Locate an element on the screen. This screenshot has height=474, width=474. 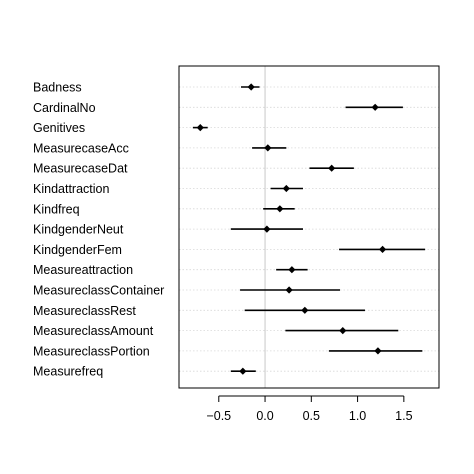
y-label-6: Kindfreq is located at coordinates (56, 209).